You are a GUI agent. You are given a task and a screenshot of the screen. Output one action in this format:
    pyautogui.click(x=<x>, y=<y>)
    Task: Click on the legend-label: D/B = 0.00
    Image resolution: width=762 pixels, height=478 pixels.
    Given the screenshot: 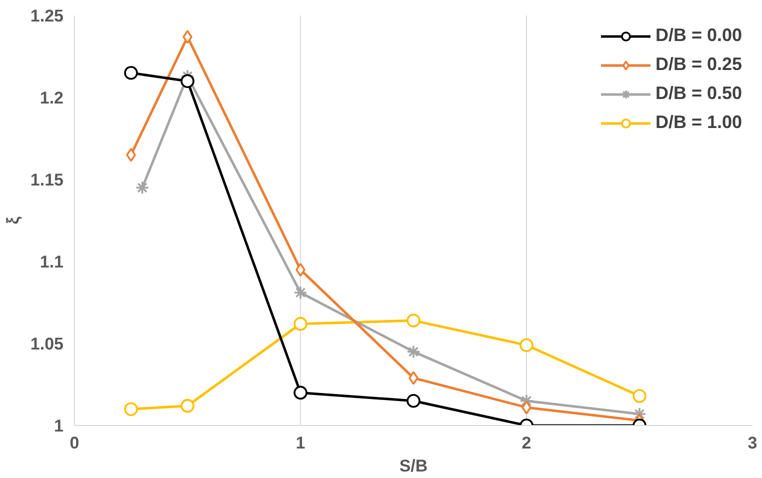 What is the action you would take?
    pyautogui.click(x=698, y=35)
    